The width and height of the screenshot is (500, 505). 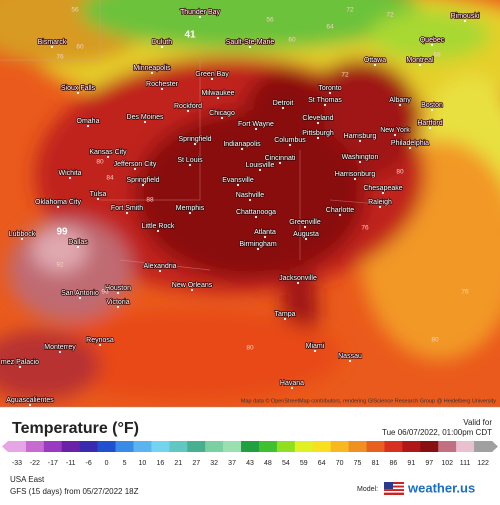 I want to click on city-label: Birmingham, so click(x=258, y=244).